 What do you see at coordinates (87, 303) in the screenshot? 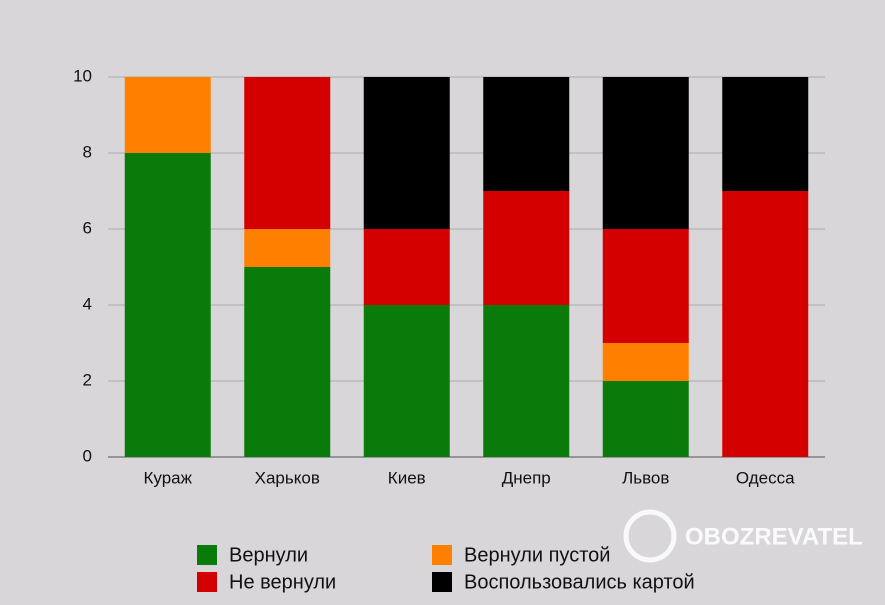
I see `y-tick-label: 4` at bounding box center [87, 303].